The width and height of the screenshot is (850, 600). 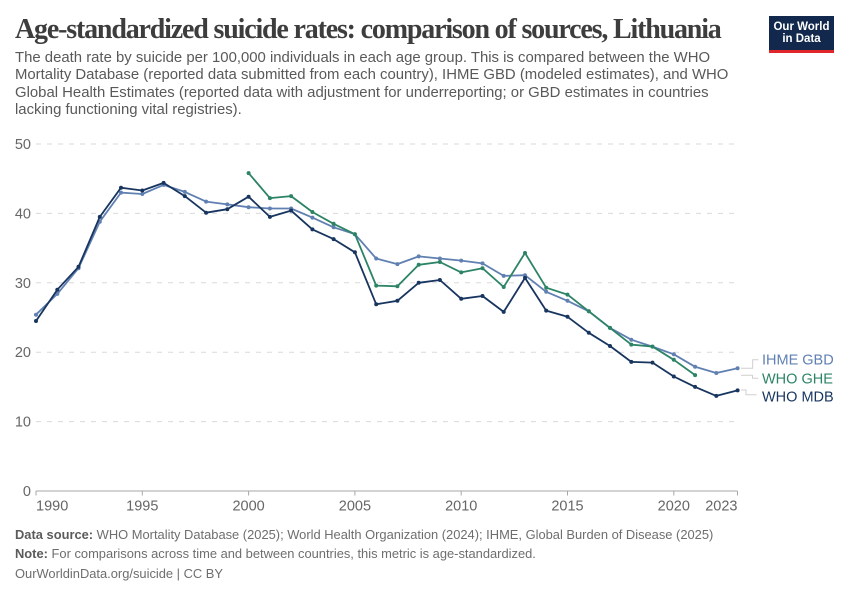 What do you see at coordinates (23, 214) in the screenshot?
I see `svg-text: 40` at bounding box center [23, 214].